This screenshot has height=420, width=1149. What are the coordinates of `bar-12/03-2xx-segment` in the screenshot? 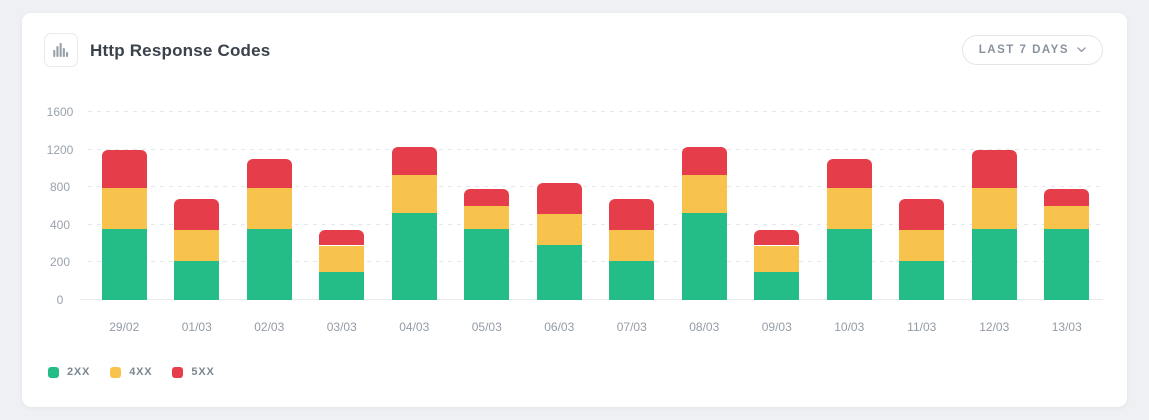 It's located at (994, 264).